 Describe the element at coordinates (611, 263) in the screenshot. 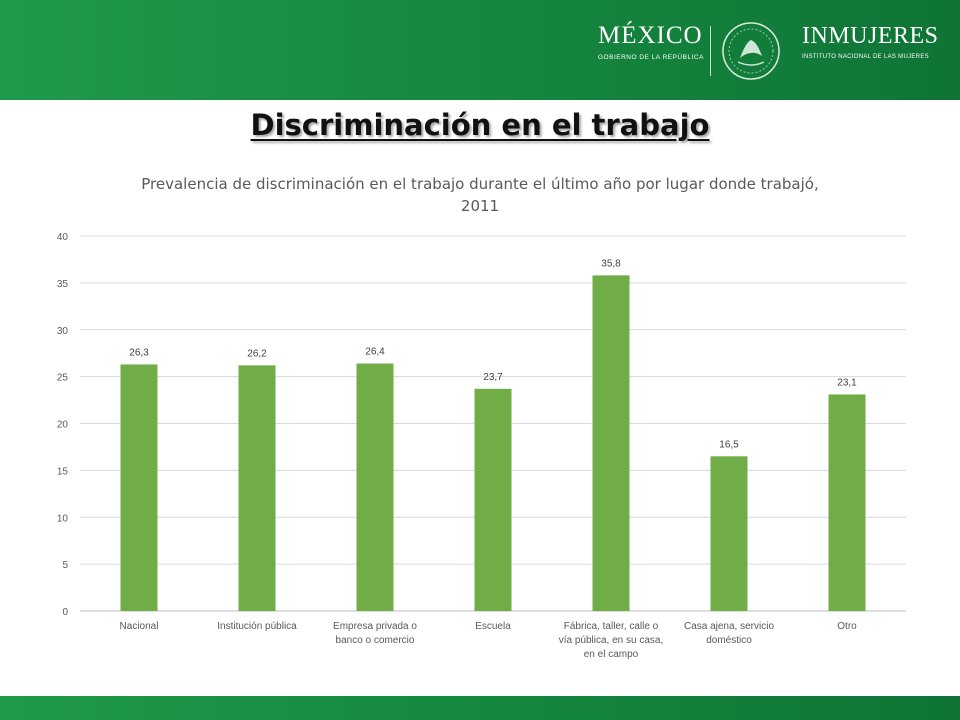

I see `data-label: 35,8` at that location.